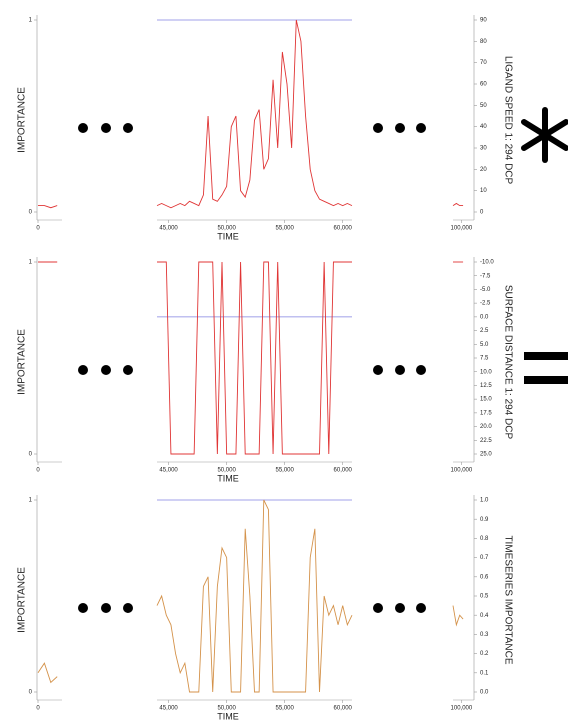 This screenshot has width=568, height=720. I want to click on y2-tick-label: 0.2, so click(484, 654).